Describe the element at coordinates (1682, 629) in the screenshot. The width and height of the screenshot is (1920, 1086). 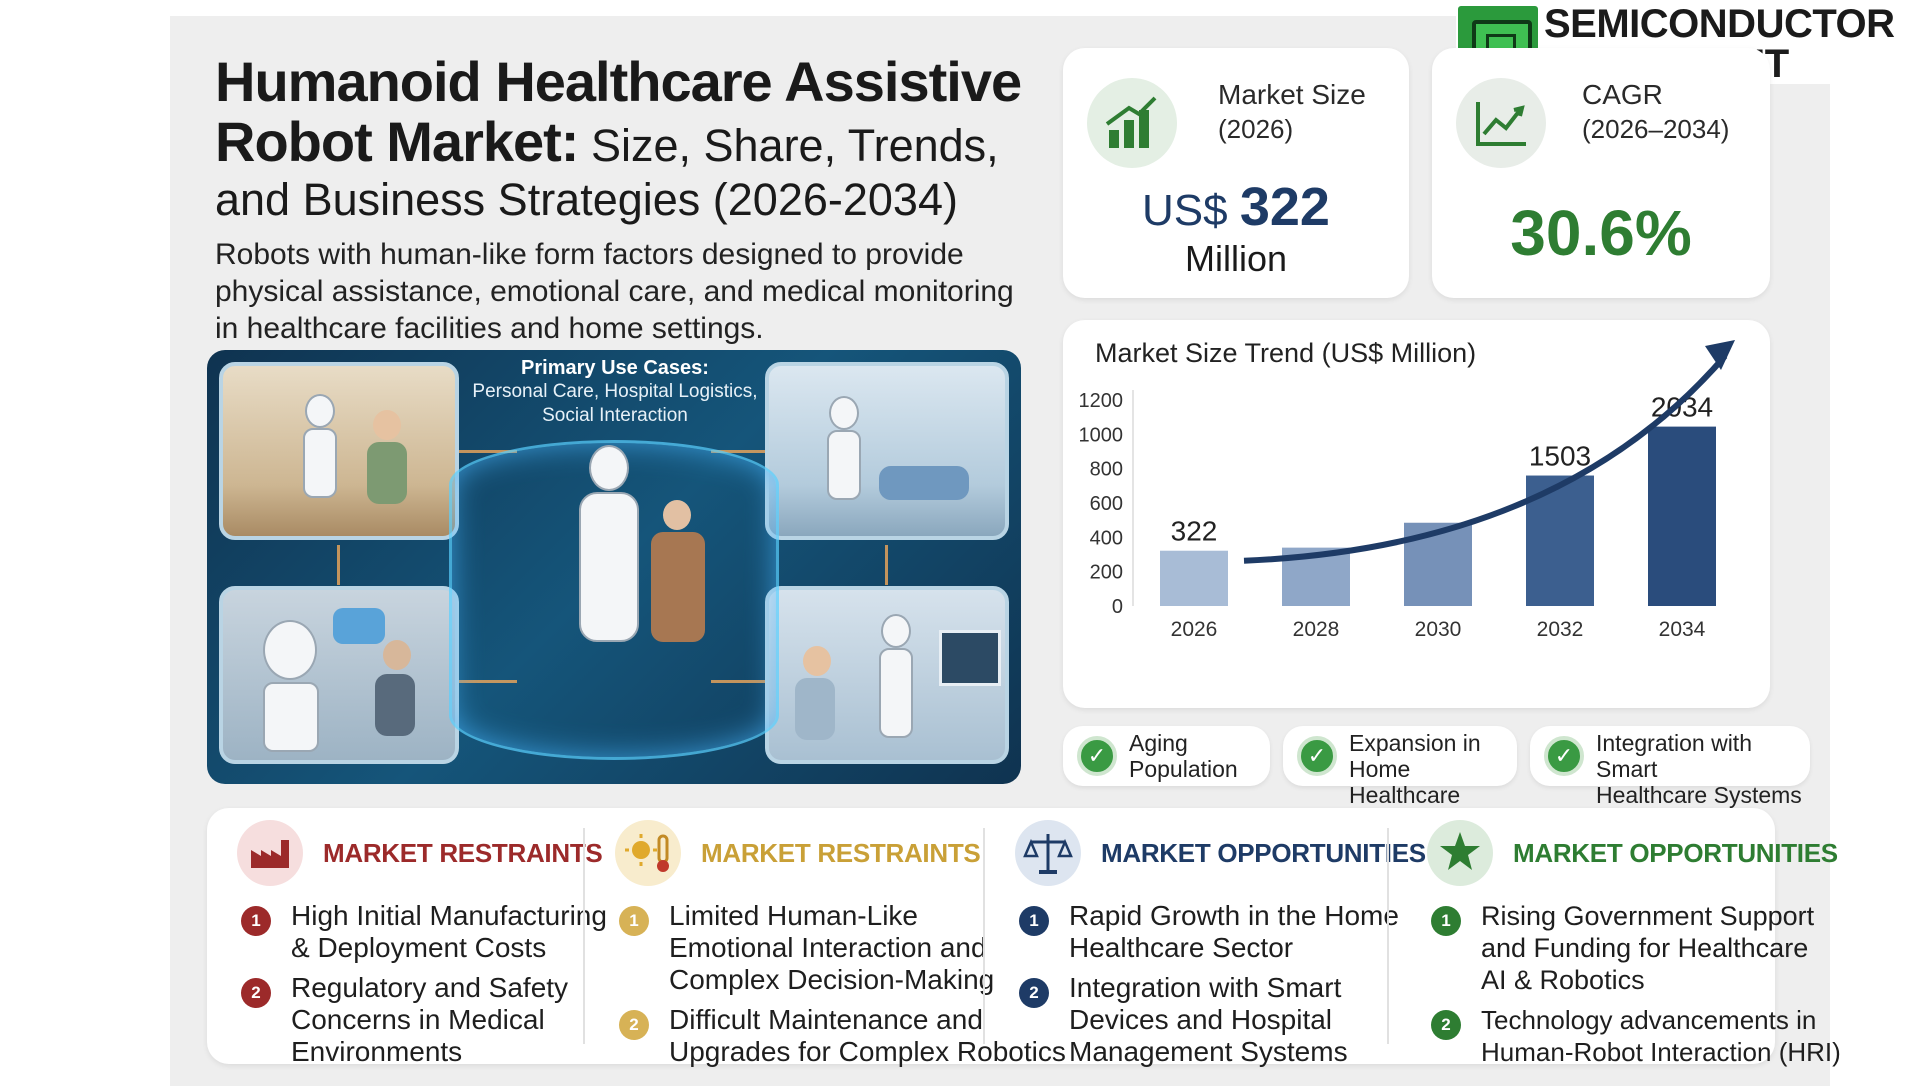
I see `x-tick-label: 2034` at that location.